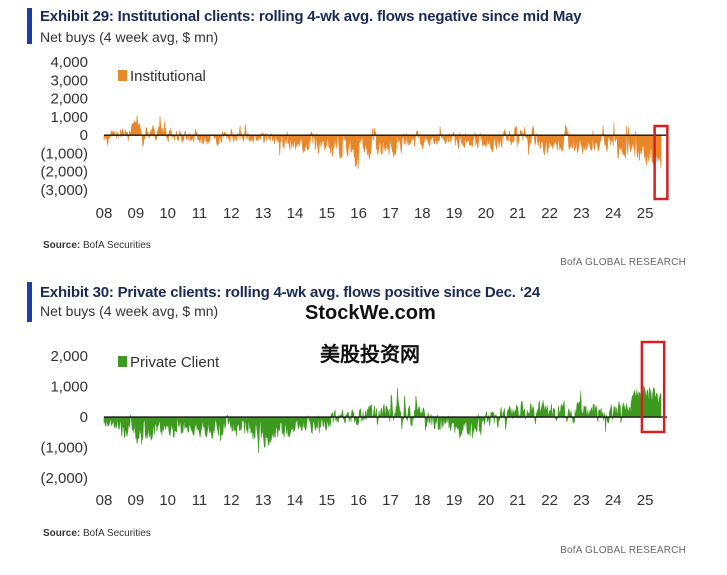  I want to click on legend-label: Private Client, so click(175, 362).